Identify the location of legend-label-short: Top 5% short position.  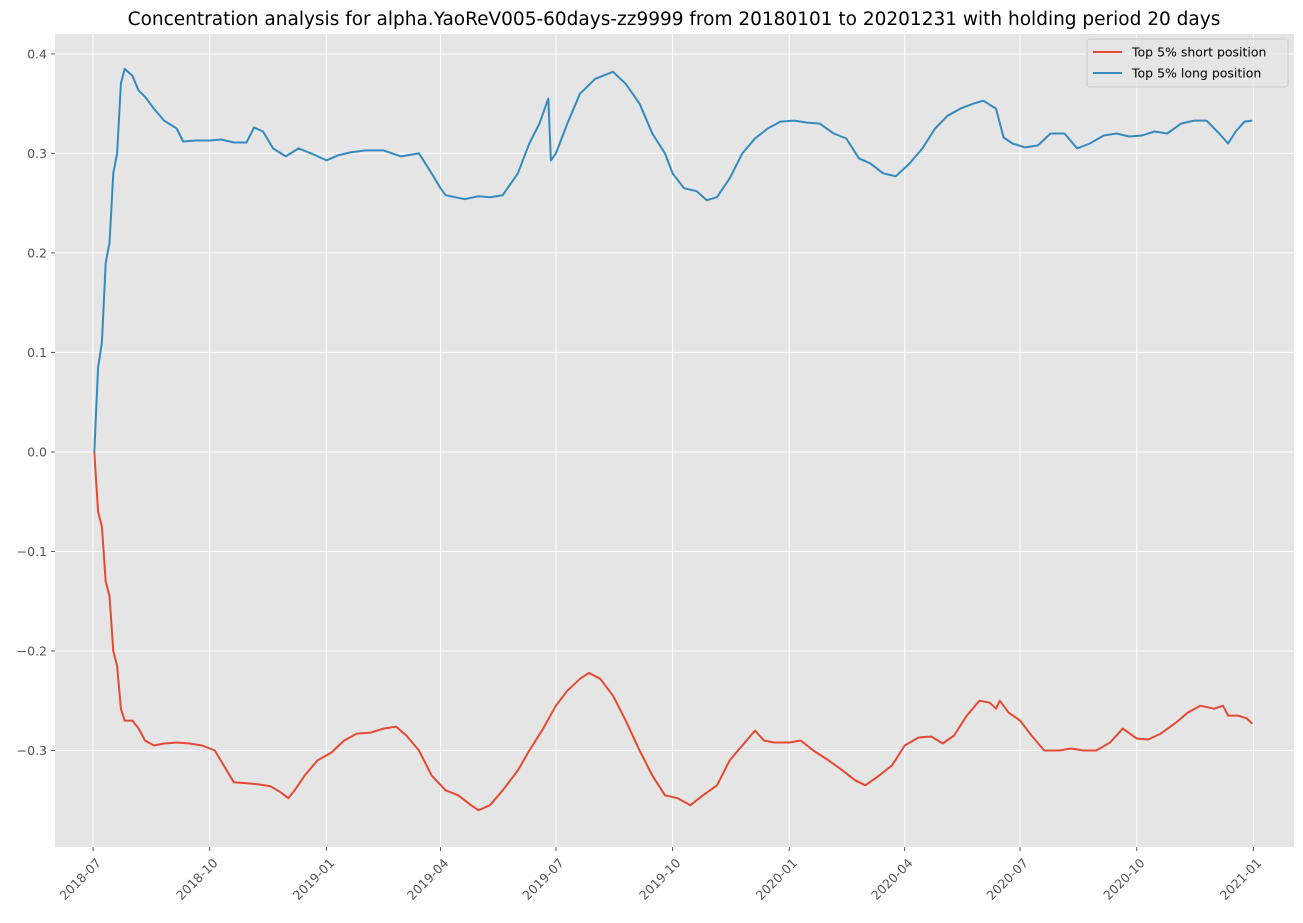
(1198, 52).